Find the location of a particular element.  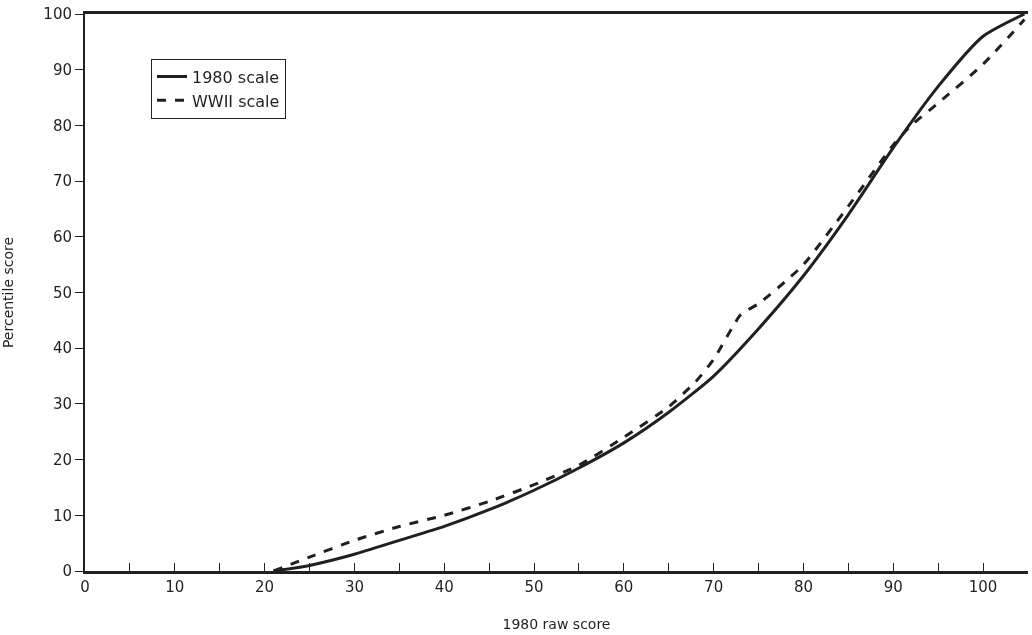

y-tick-label: 40 is located at coordinates (62, 348).